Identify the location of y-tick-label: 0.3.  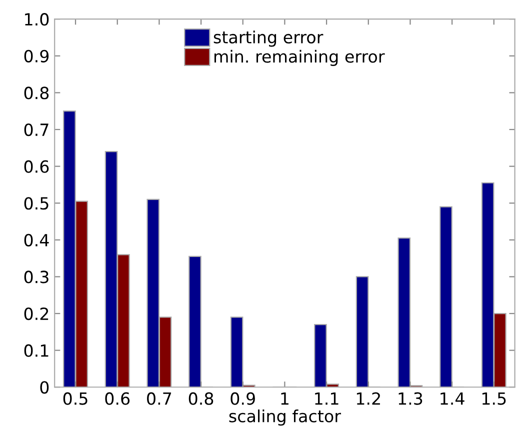
(36, 277).